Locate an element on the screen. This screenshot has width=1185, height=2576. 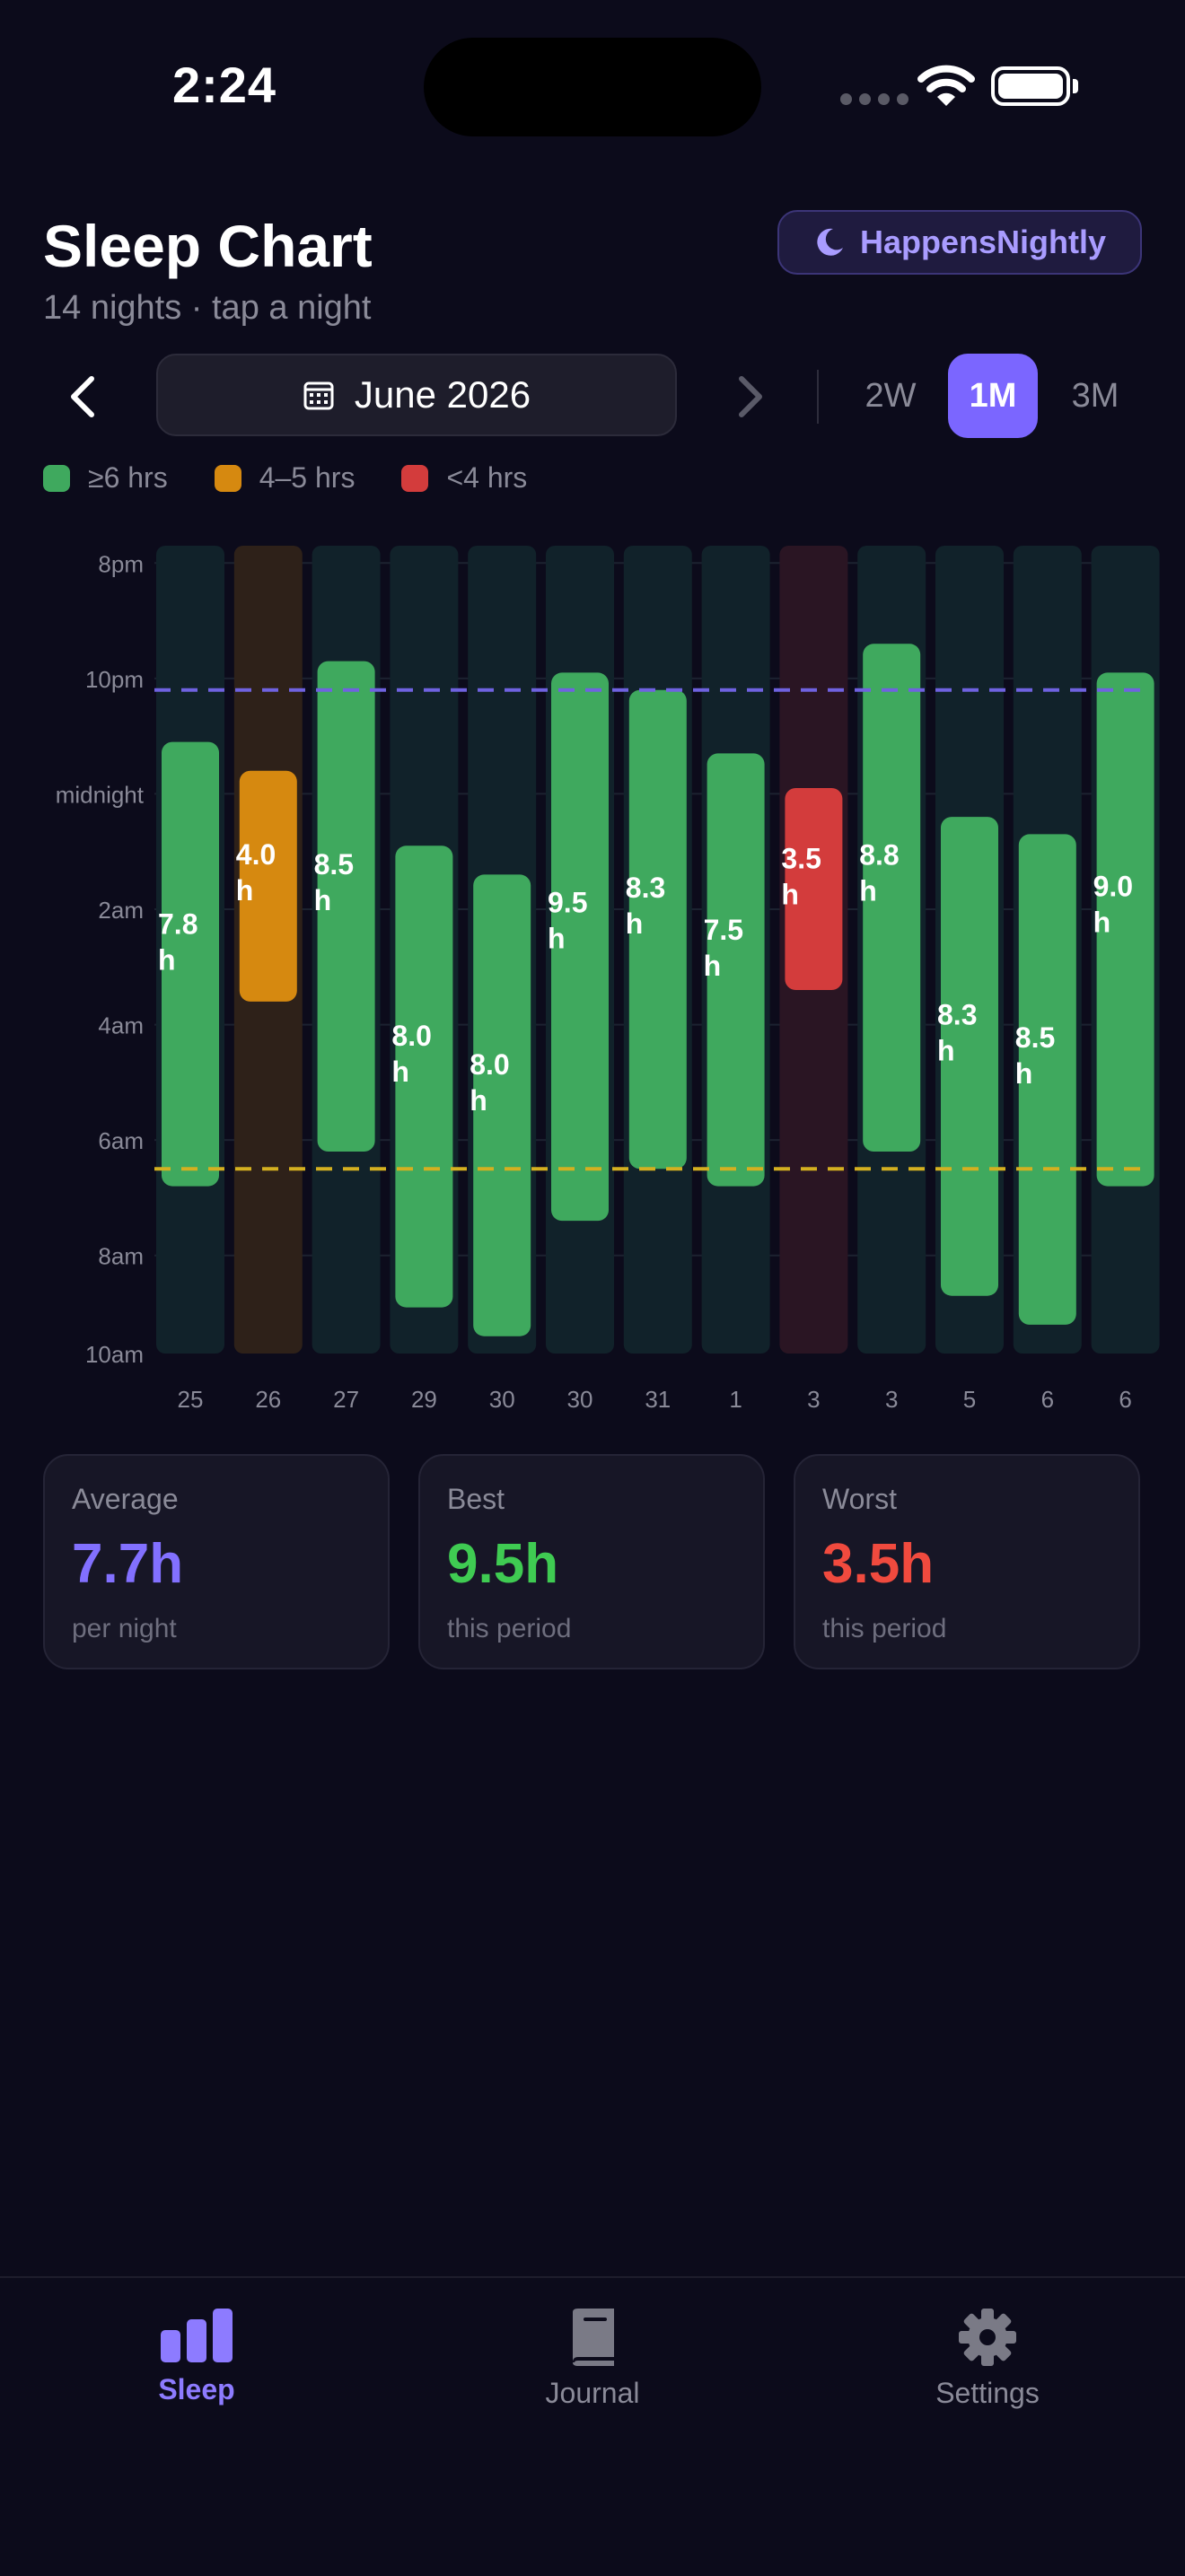
tab-label: Journal is located at coordinates (592, 2393).